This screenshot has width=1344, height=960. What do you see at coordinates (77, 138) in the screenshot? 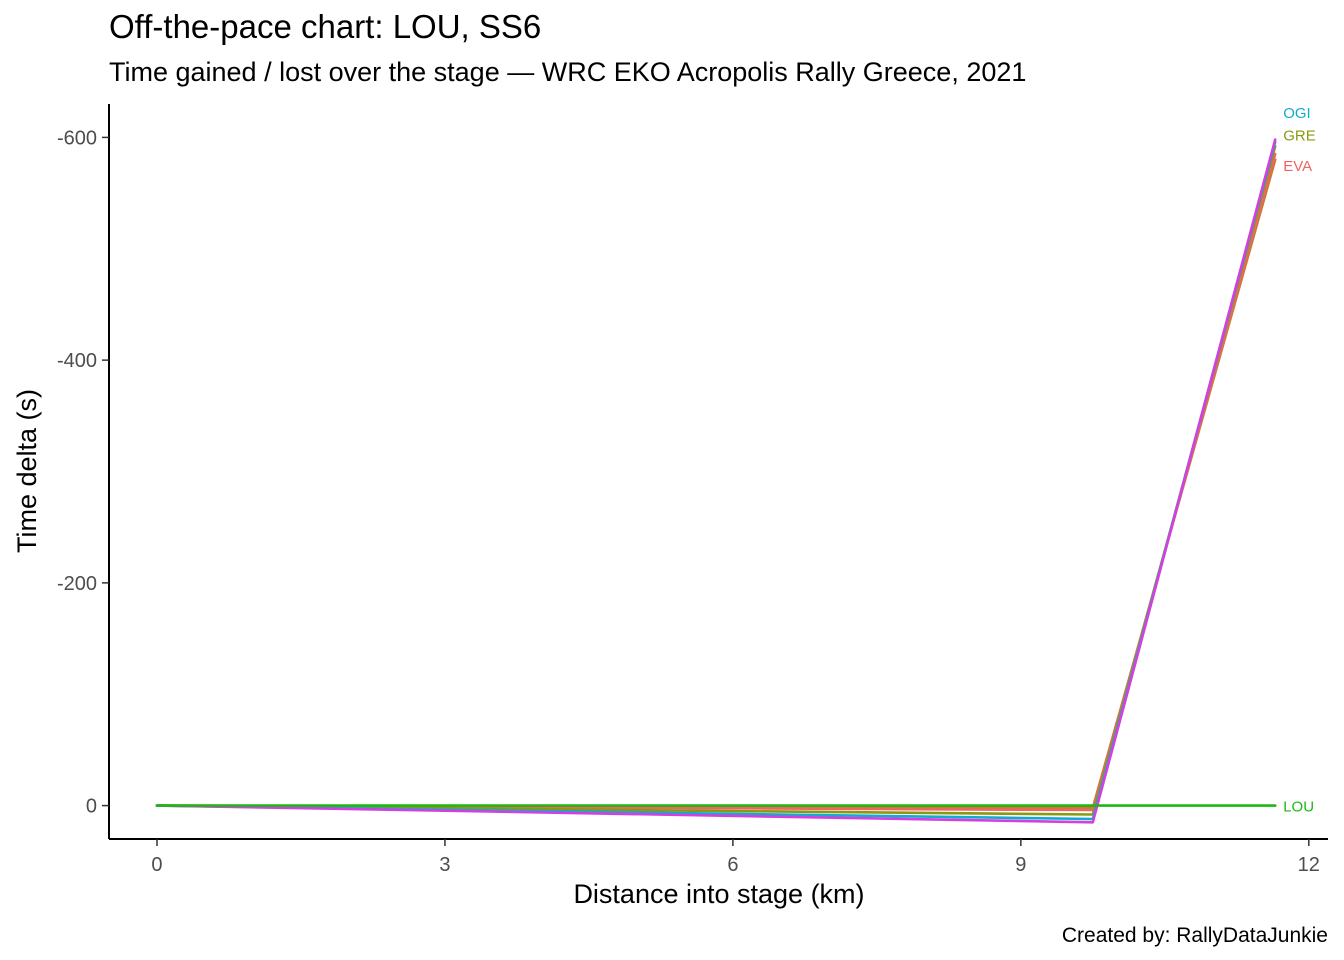
I see `y-tick-label: -600` at bounding box center [77, 138].